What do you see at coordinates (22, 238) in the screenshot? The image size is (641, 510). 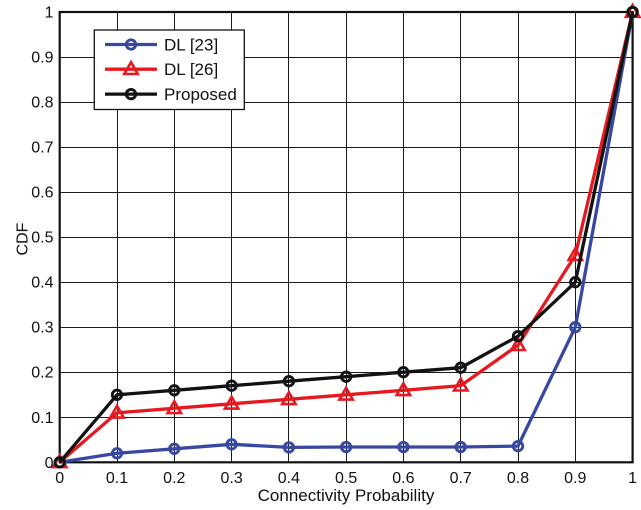 I see `svg-text: CDF` at bounding box center [22, 238].